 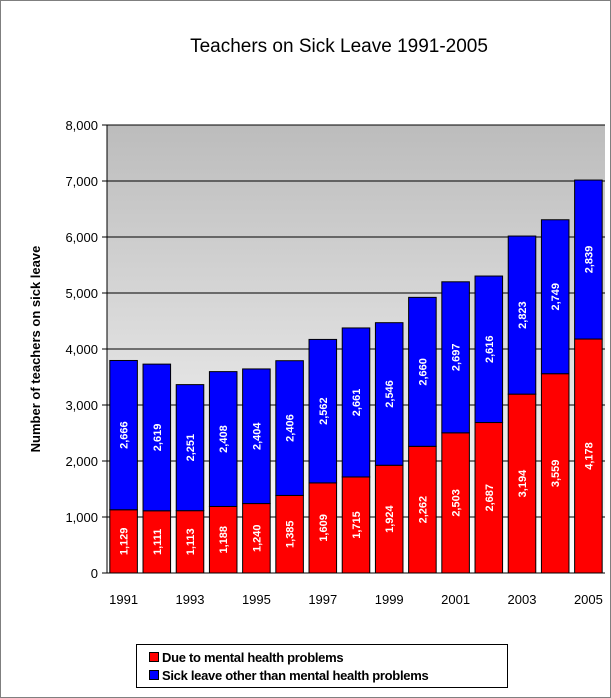 I want to click on data-label-mental-health: 3,559, so click(x=556, y=474).